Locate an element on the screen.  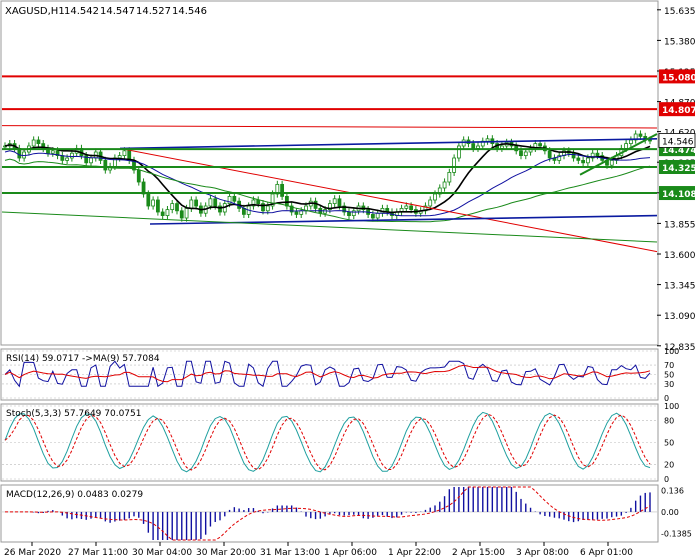
rsi-line is located at coordinates (327, 374).